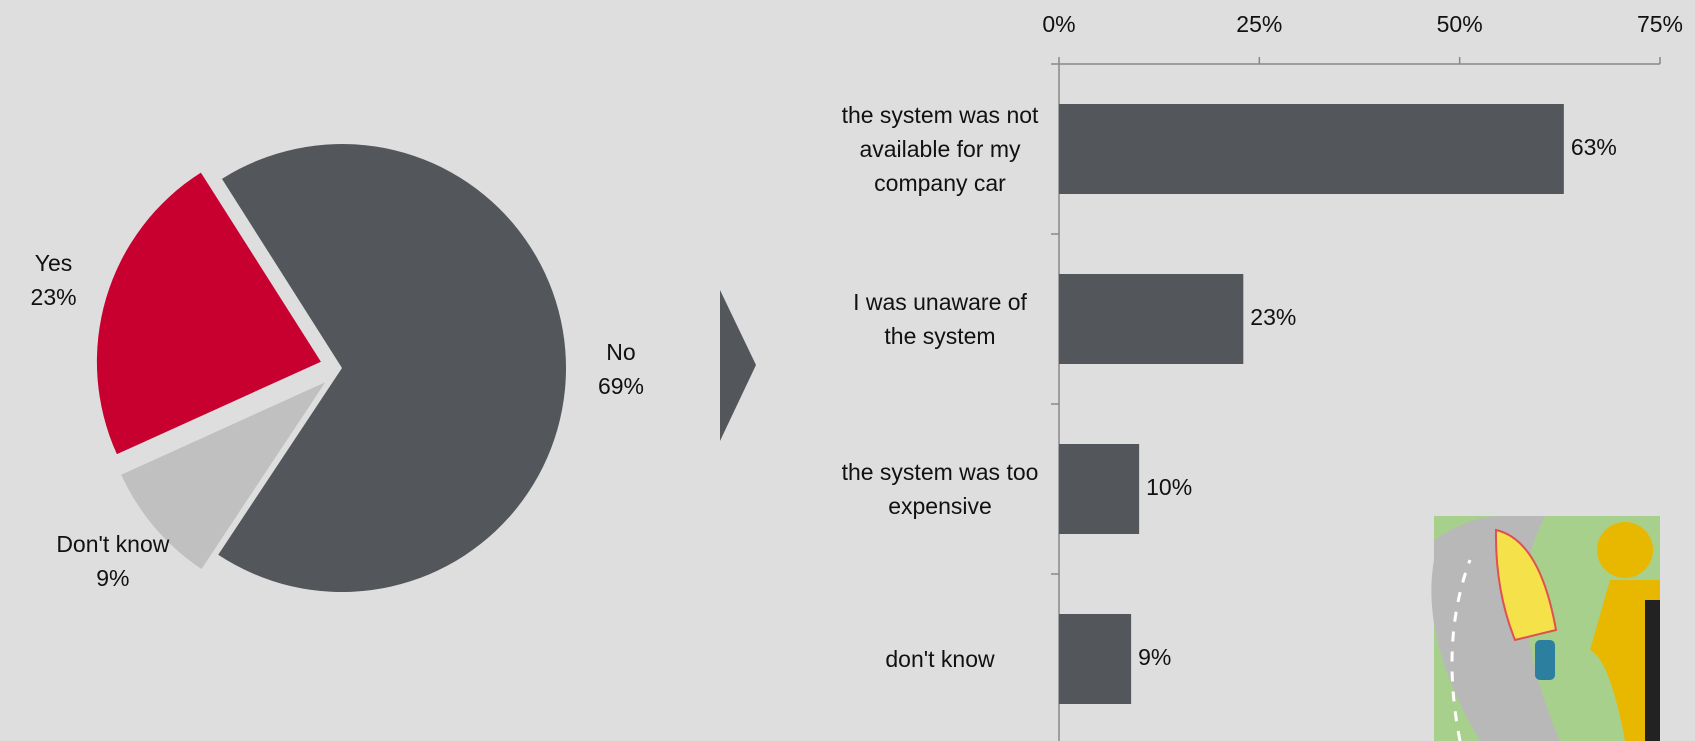 The image size is (1695, 741). I want to click on bar-value-label: 9%, so click(1154, 657).